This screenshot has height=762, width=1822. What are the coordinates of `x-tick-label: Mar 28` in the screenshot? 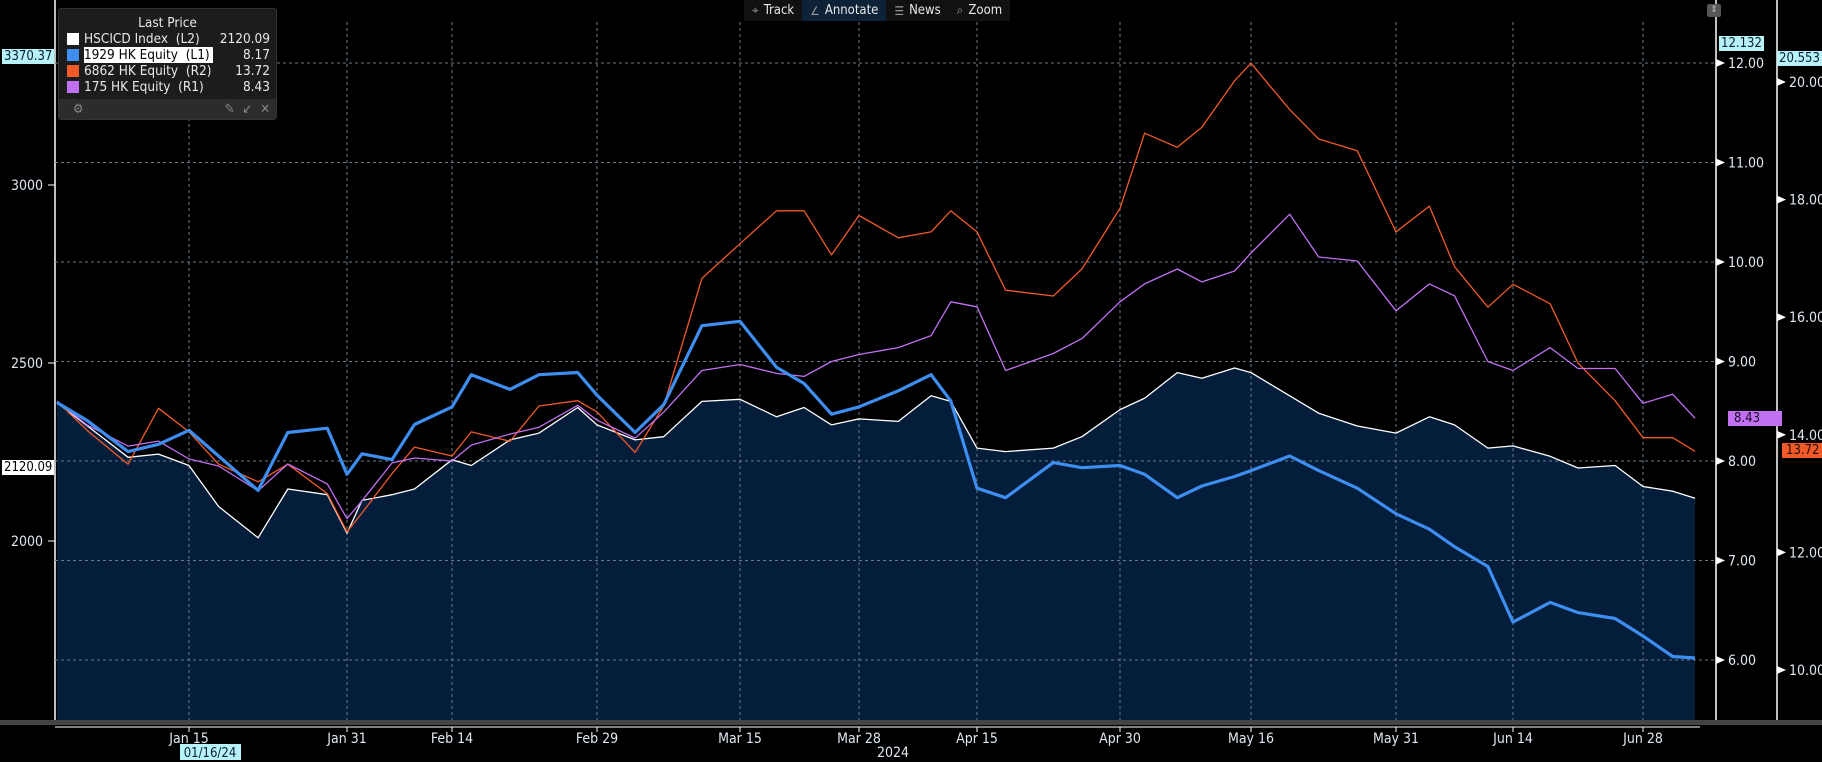 It's located at (859, 739).